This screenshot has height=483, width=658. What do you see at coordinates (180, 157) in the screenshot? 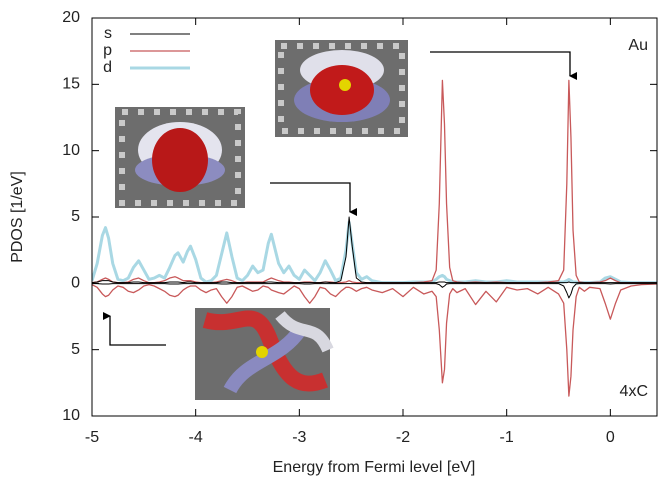
I see `inset-left` at bounding box center [180, 157].